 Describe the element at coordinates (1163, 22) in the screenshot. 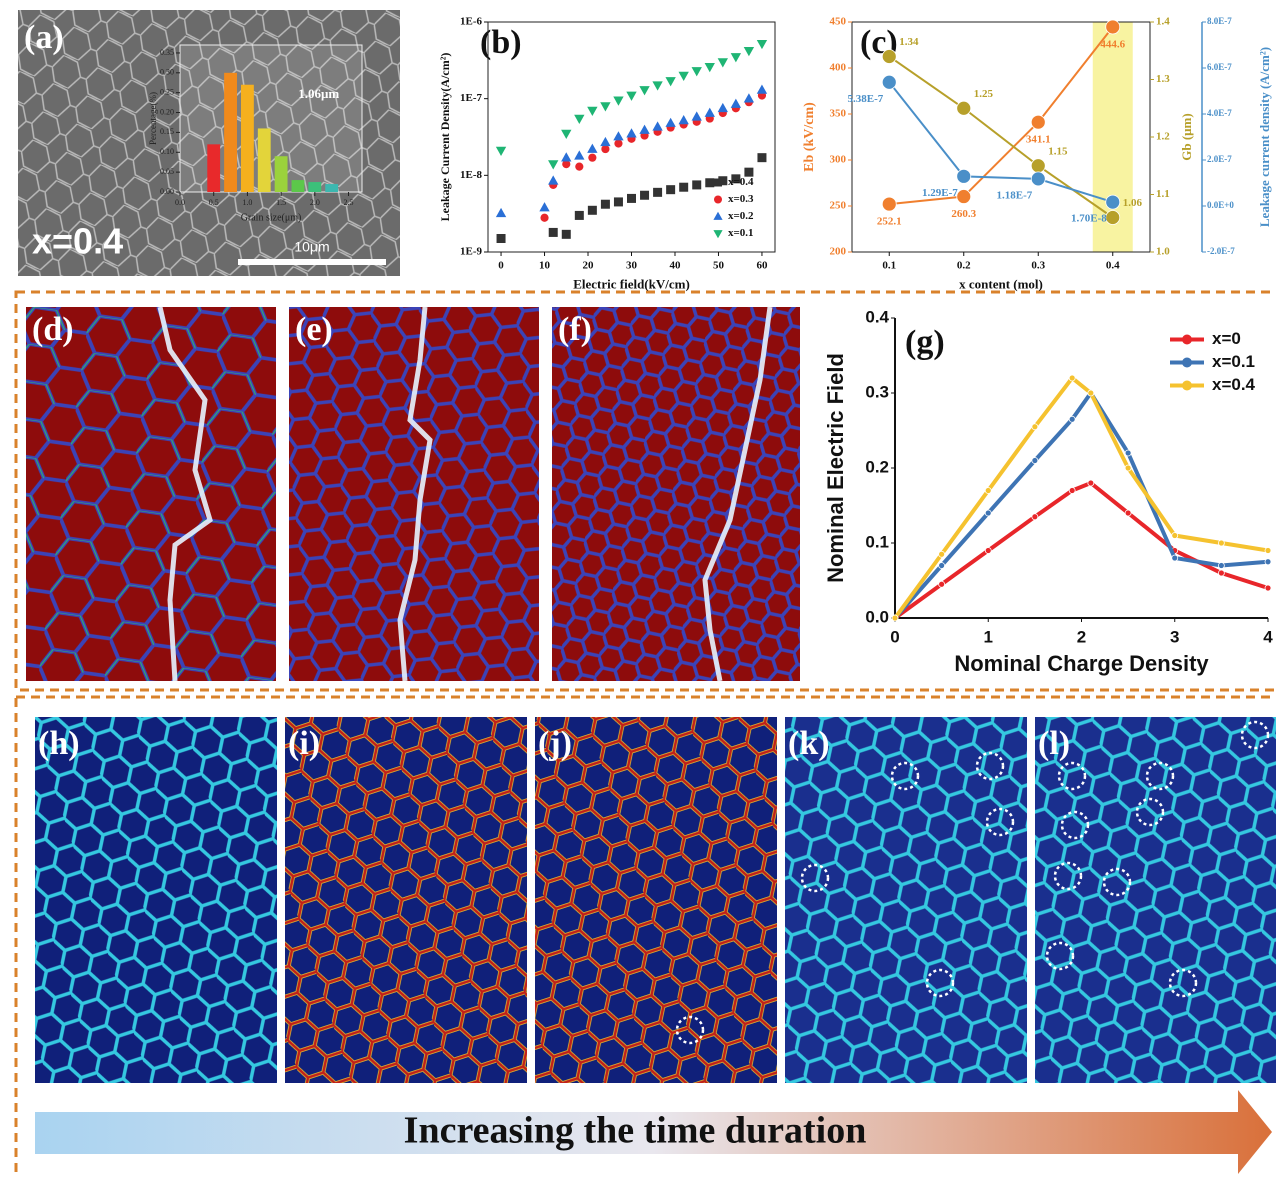

I see `y2-tick-label: 1.4` at that location.